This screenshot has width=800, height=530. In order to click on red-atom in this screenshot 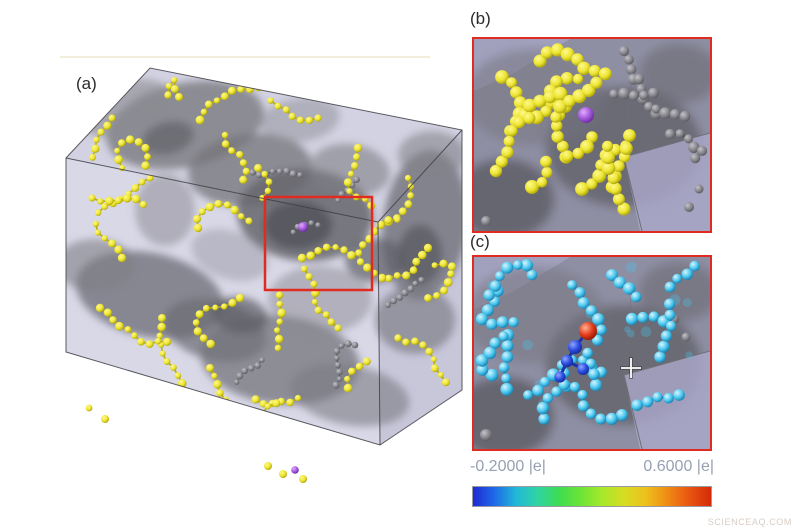, I will do `click(588, 331)`.